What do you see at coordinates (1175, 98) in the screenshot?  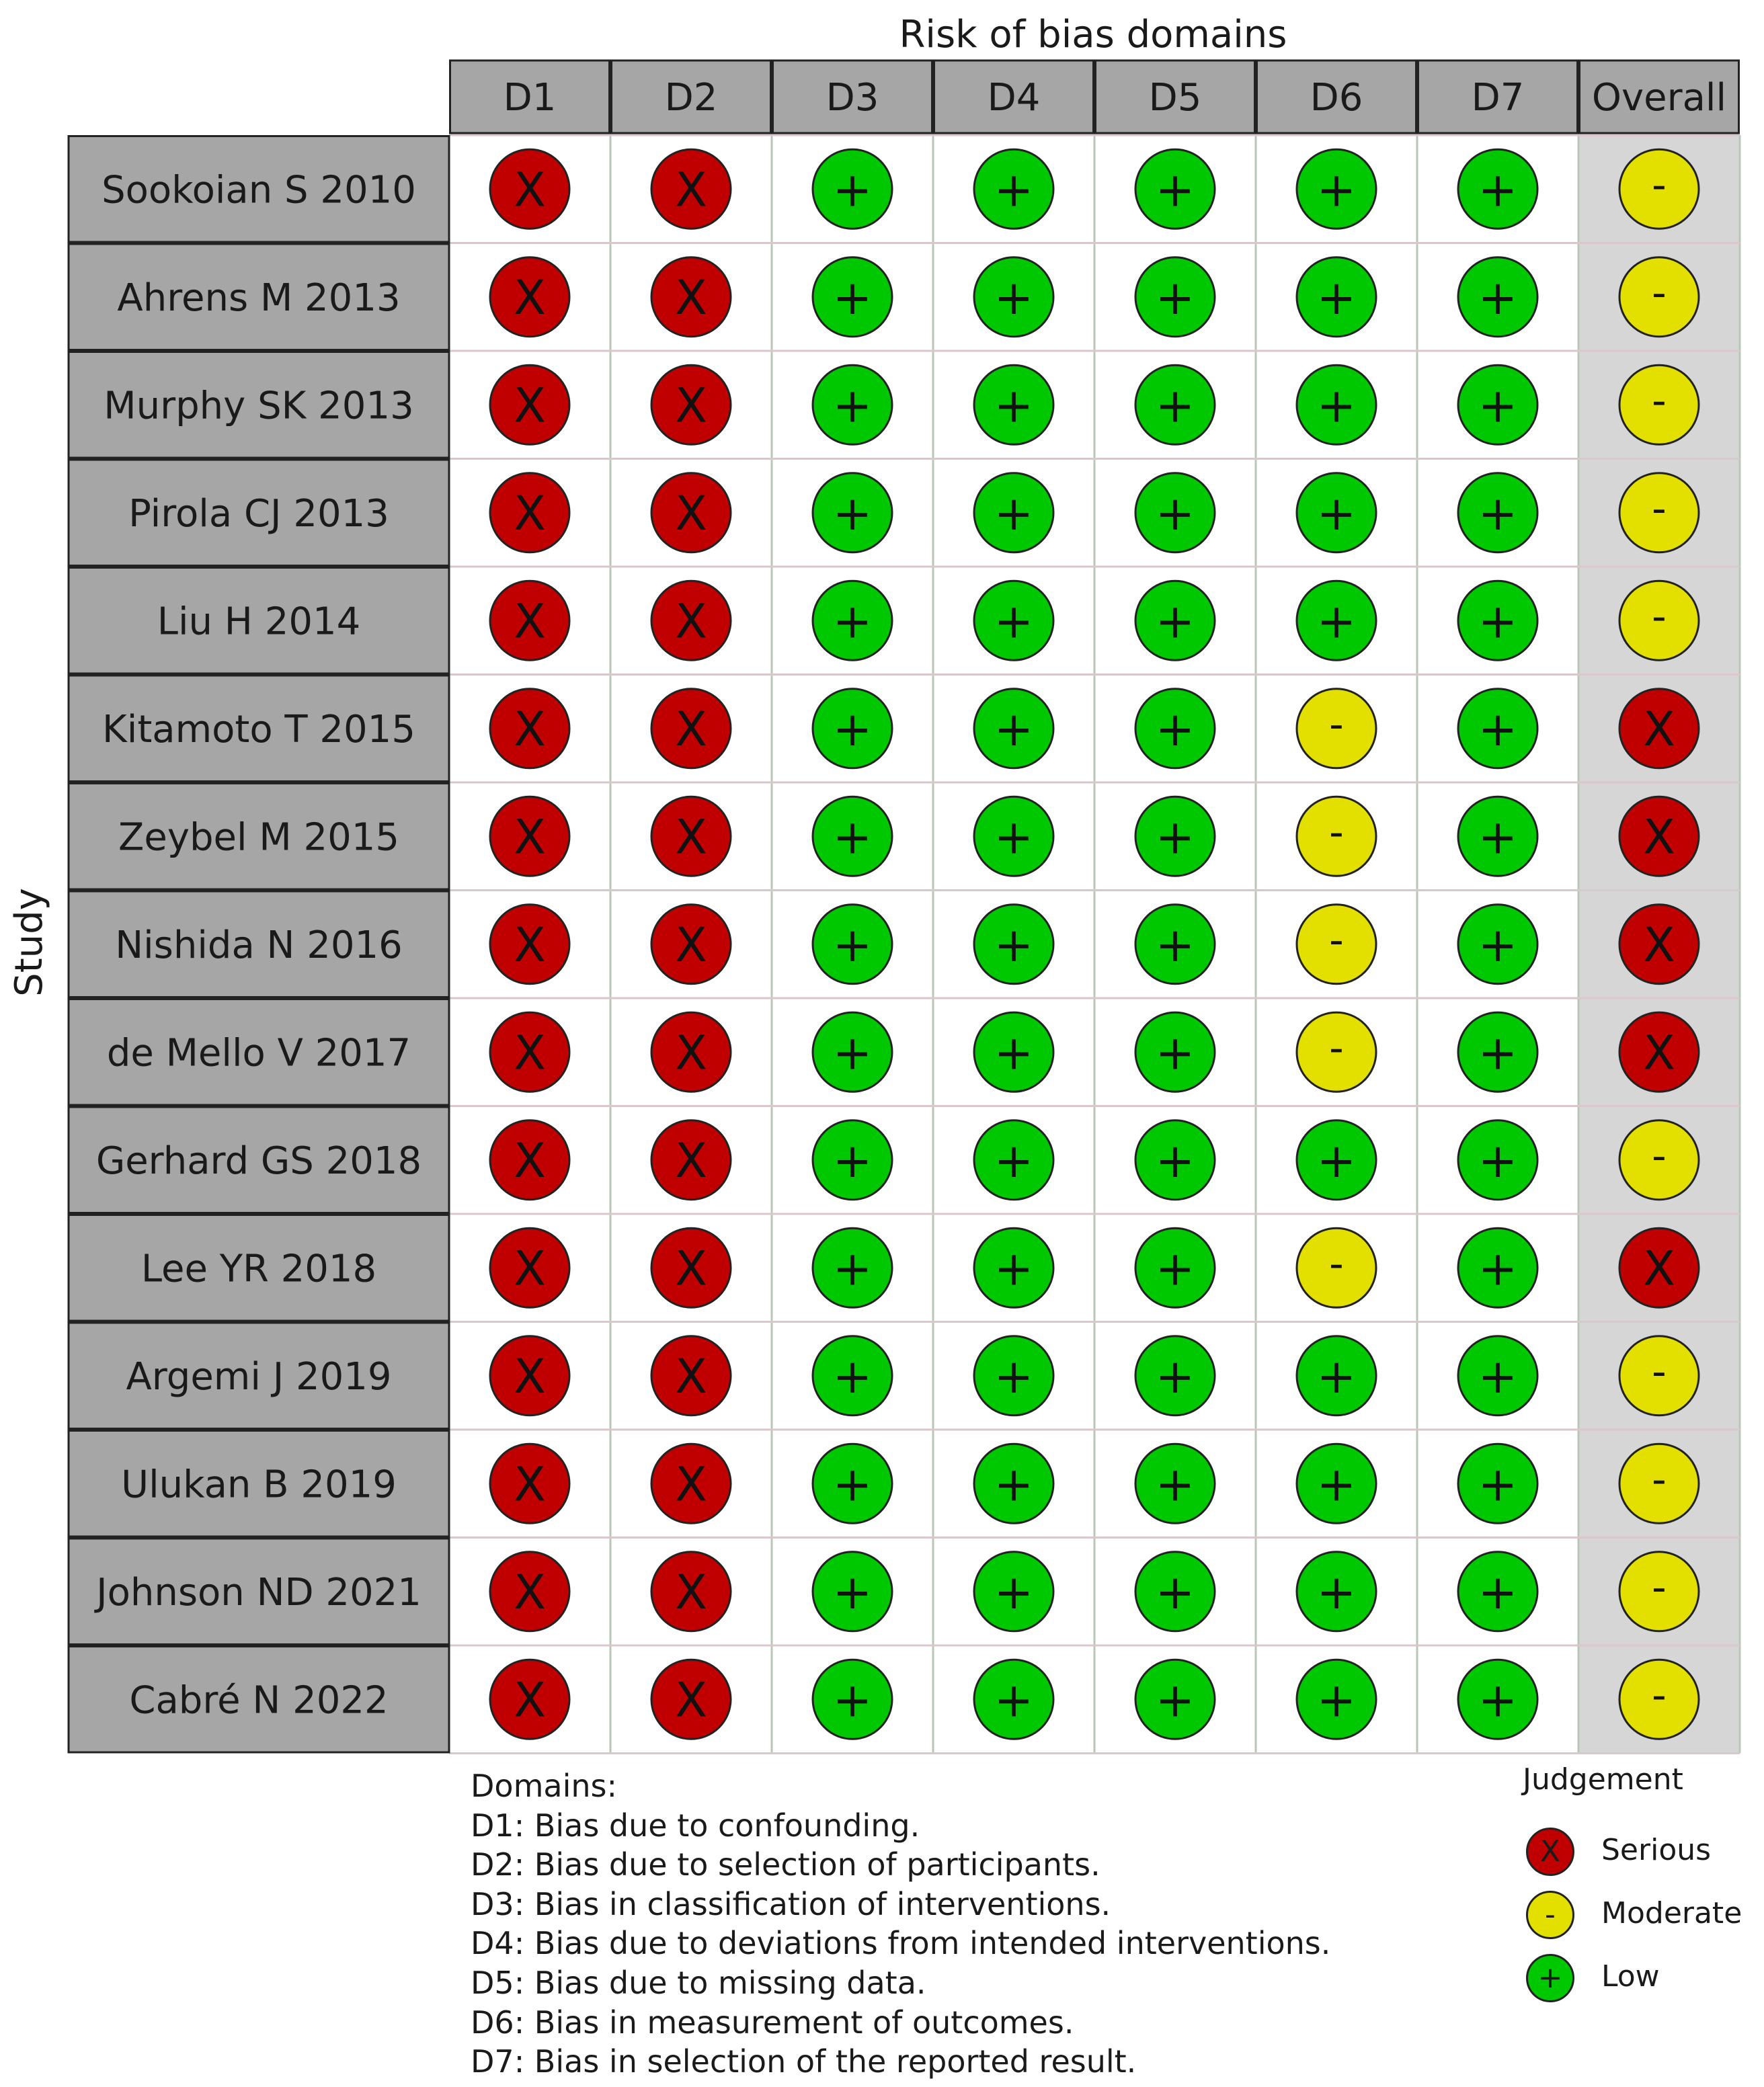 I see `column-header-label: D5` at bounding box center [1175, 98].